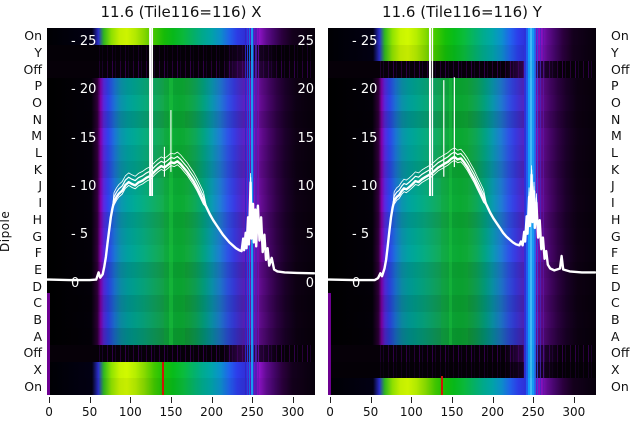  I want to click on dipole-row-label-right: E, so click(615, 269).